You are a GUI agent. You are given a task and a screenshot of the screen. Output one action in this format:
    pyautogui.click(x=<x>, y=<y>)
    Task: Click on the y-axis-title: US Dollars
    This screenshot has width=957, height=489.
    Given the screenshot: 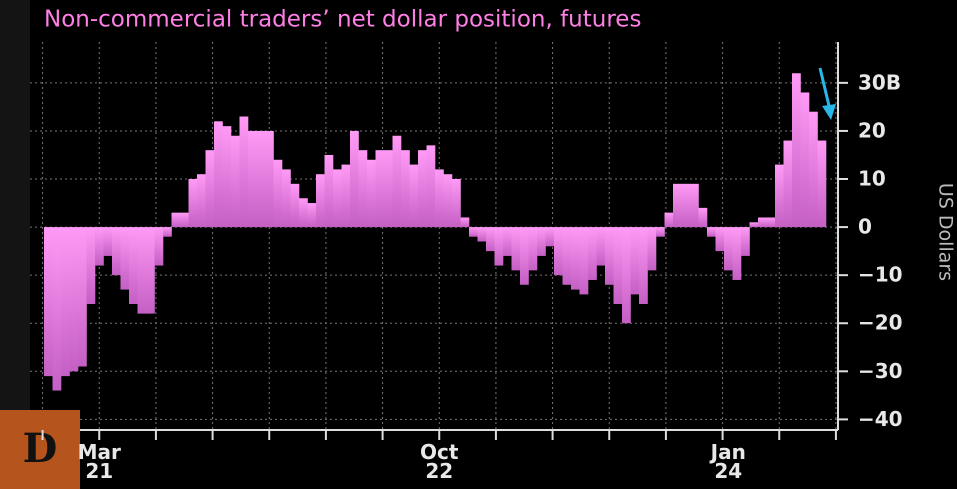 What is the action you would take?
    pyautogui.click(x=946, y=232)
    